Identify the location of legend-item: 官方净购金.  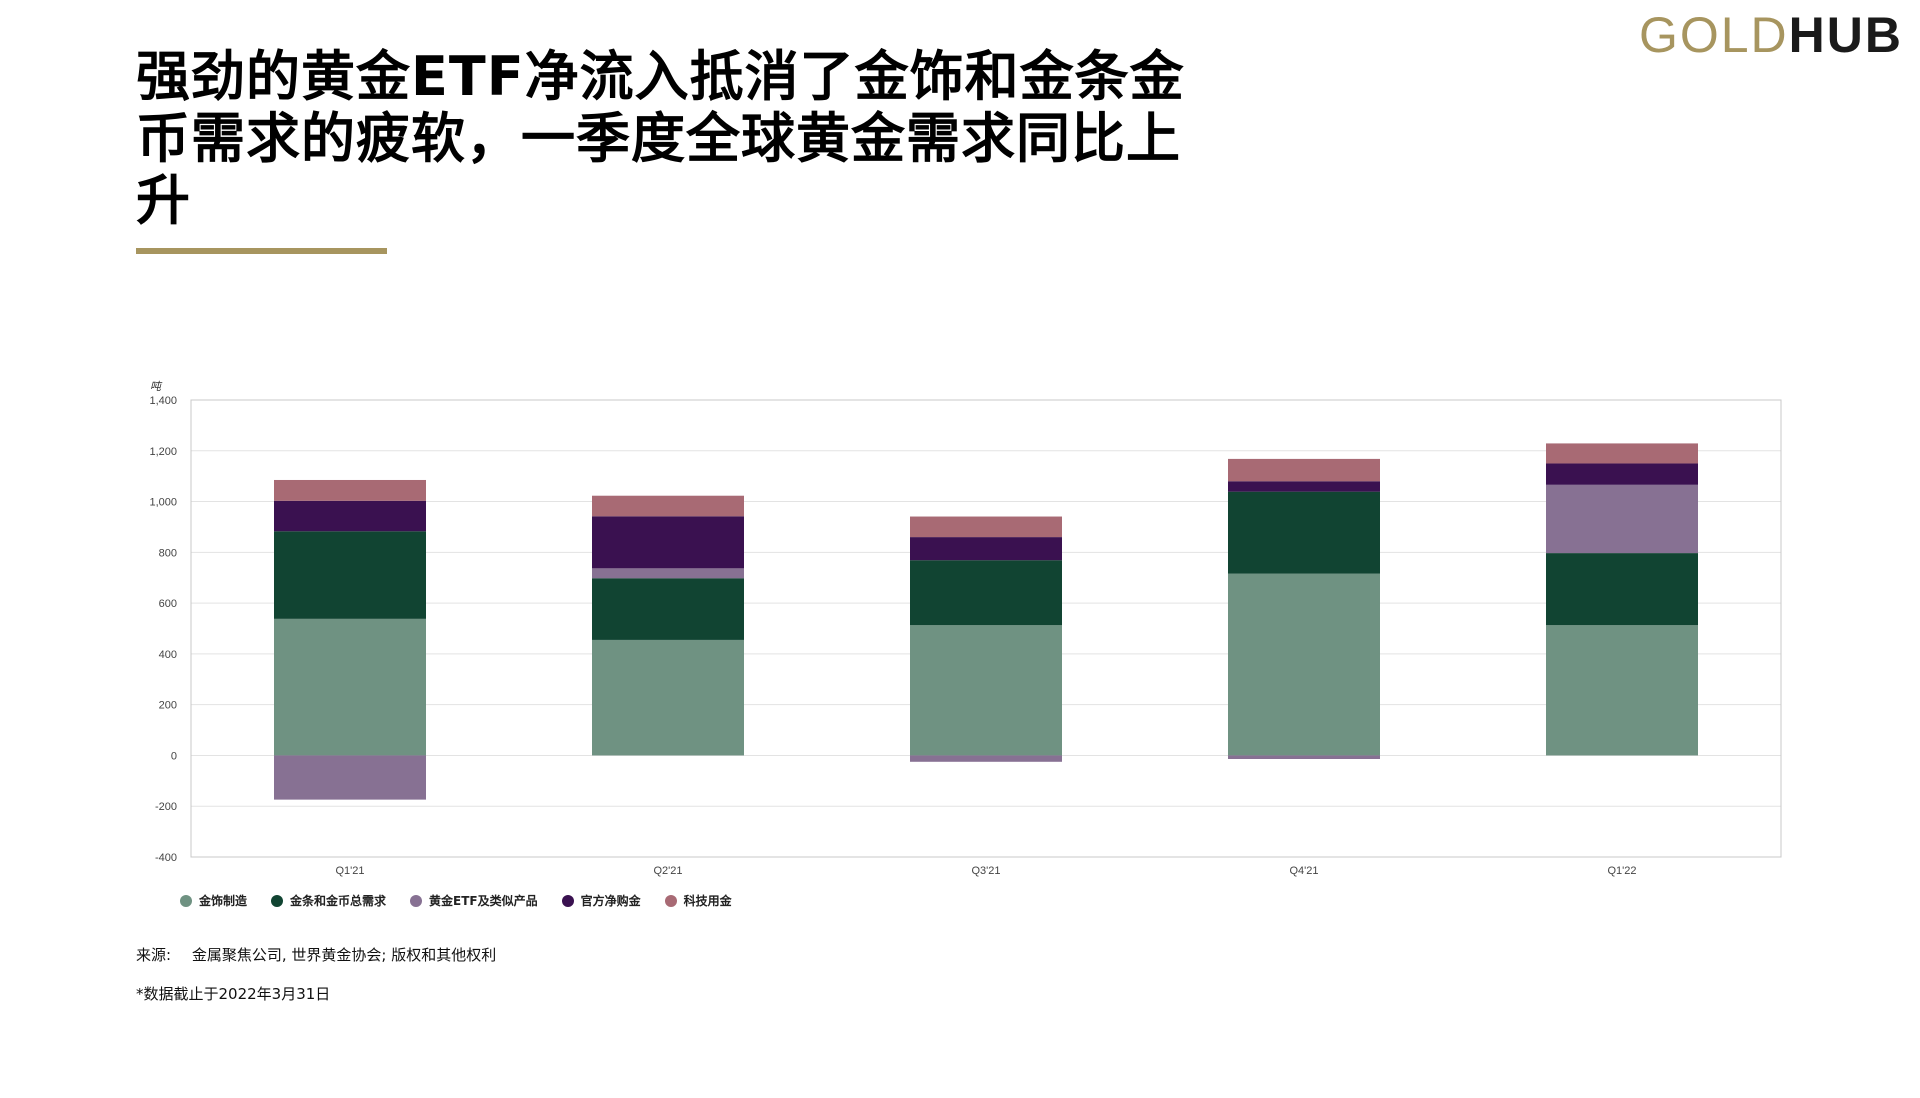
(601, 900).